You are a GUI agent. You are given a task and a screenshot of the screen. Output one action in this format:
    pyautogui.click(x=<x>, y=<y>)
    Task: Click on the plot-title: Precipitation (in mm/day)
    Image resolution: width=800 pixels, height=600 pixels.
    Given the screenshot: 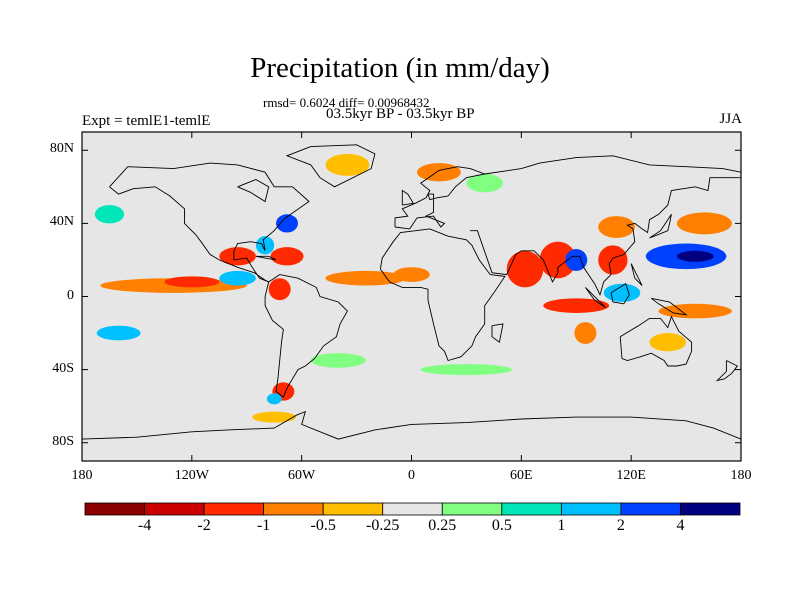 What is the action you would take?
    pyautogui.click(x=400, y=68)
    